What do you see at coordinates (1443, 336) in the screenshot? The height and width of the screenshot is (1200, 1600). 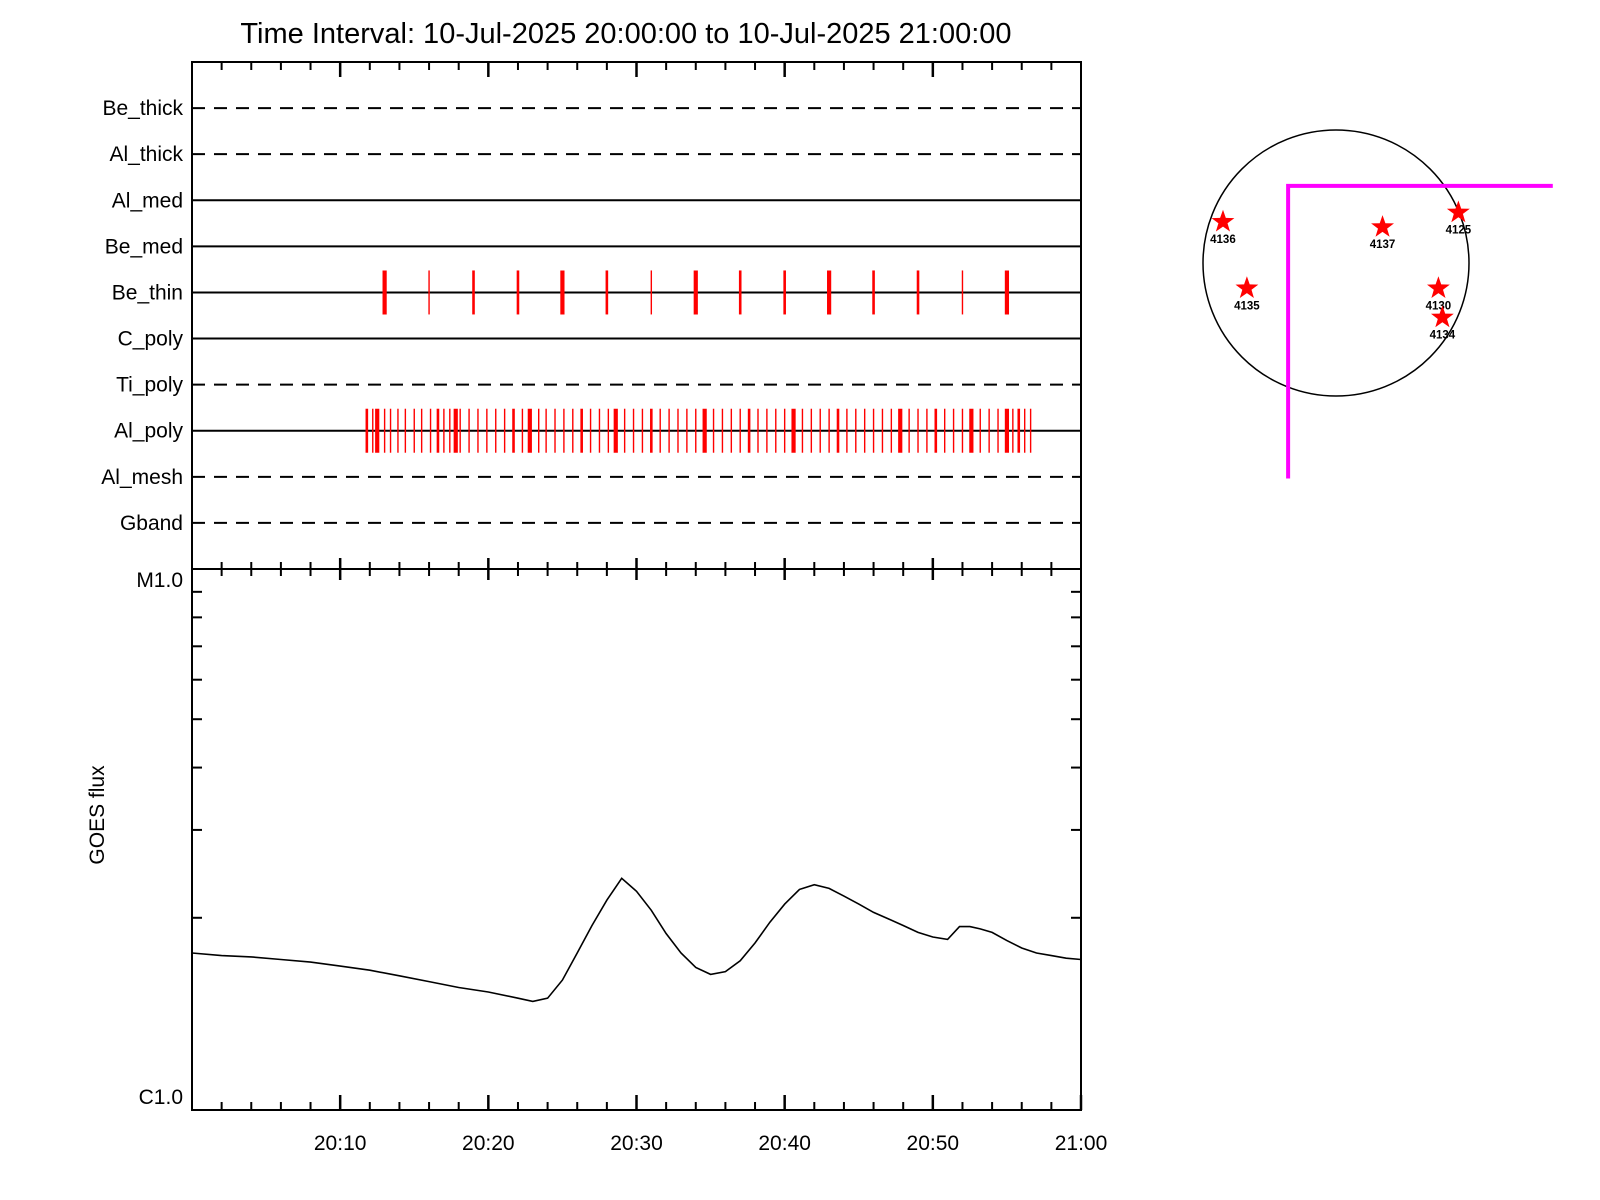 I see `active-region-label-4134: 4134` at bounding box center [1443, 336].